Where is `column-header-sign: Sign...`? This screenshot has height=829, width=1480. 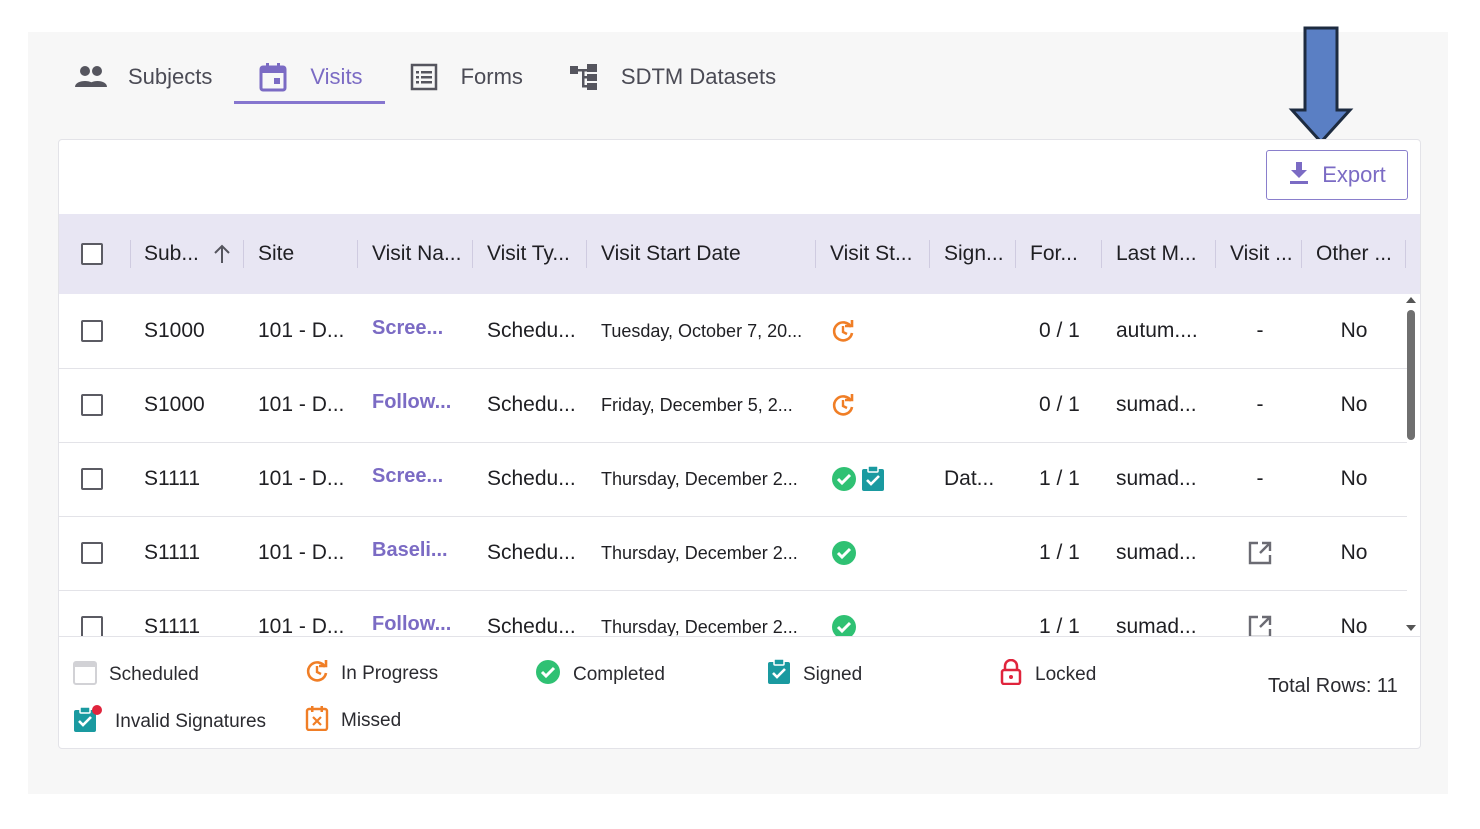
column-header-sign: Sign... is located at coordinates (973, 254).